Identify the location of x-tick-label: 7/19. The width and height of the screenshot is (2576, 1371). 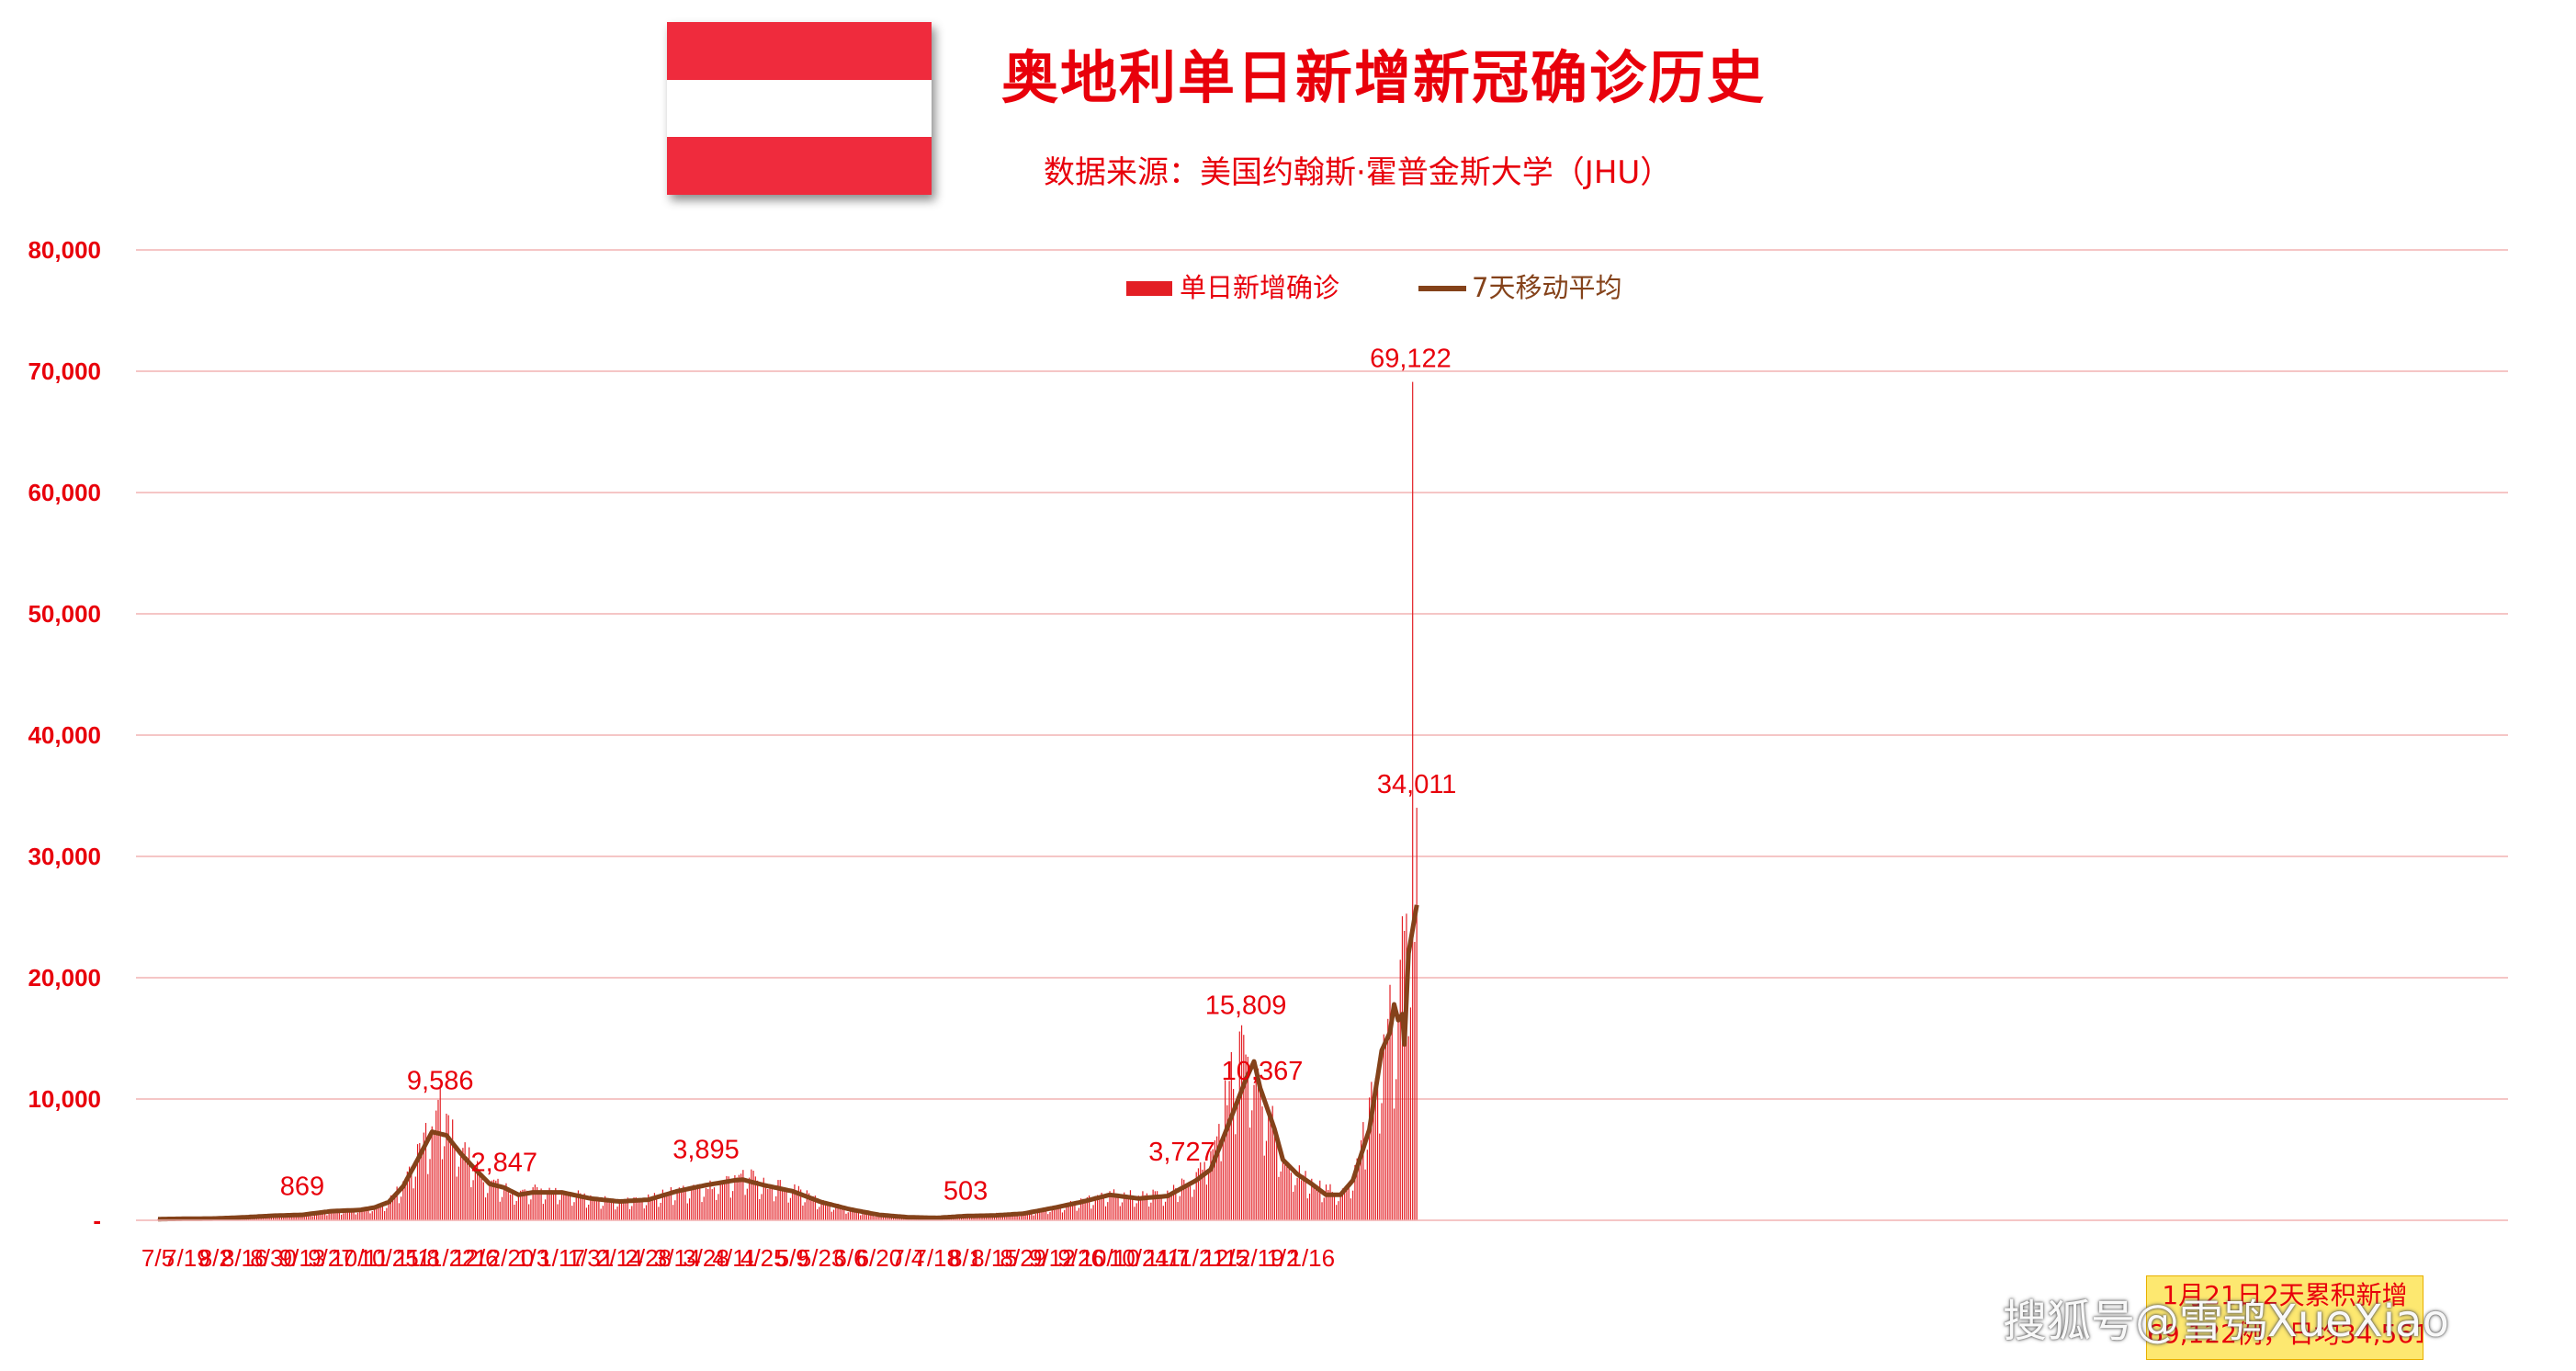
(187, 1258).